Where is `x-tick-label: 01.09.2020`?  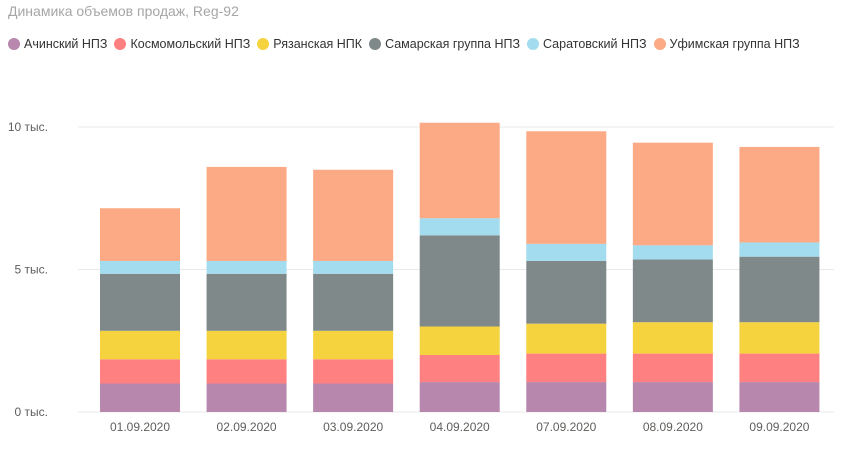 x-tick-label: 01.09.2020 is located at coordinates (140, 427).